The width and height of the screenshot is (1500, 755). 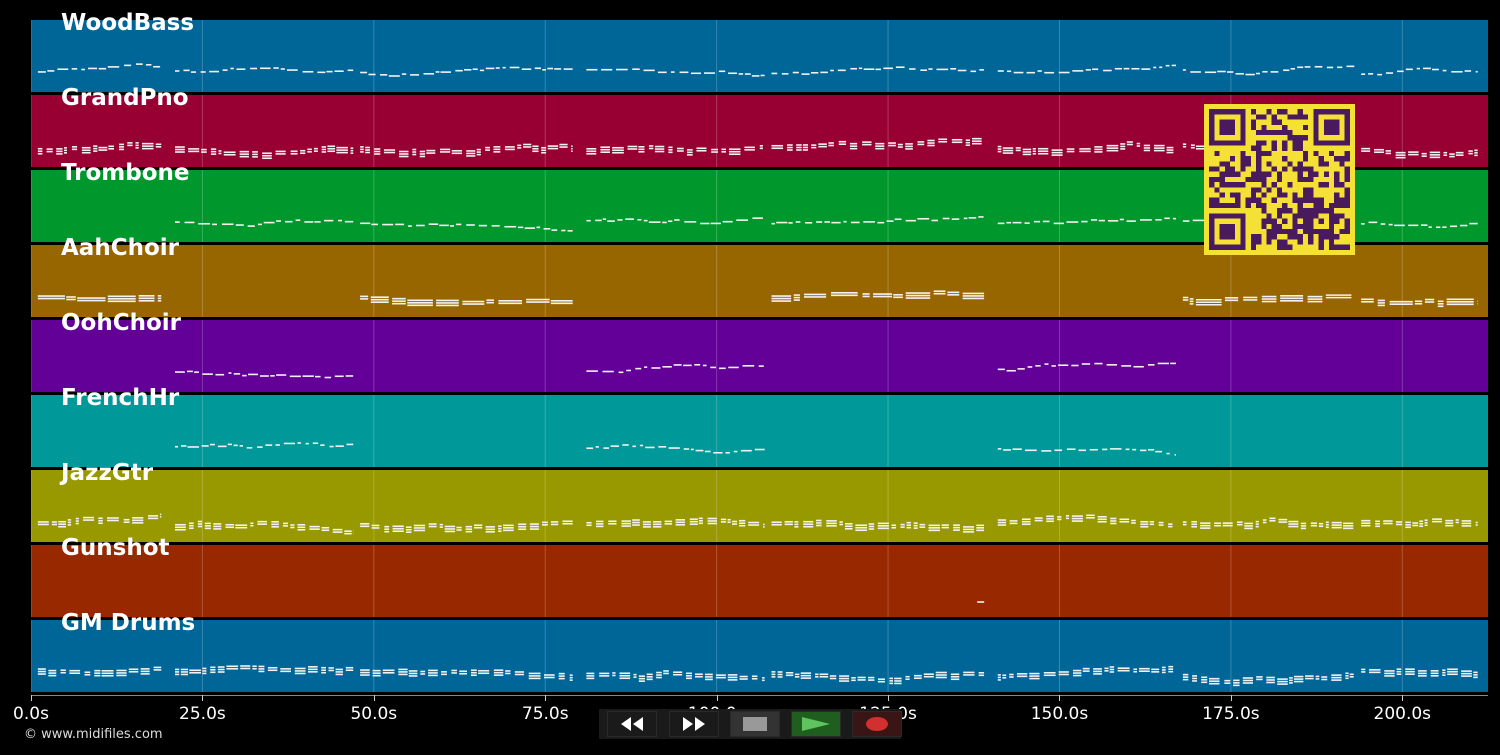 I want to click on track-lane-oohchoir, so click(x=759, y=356).